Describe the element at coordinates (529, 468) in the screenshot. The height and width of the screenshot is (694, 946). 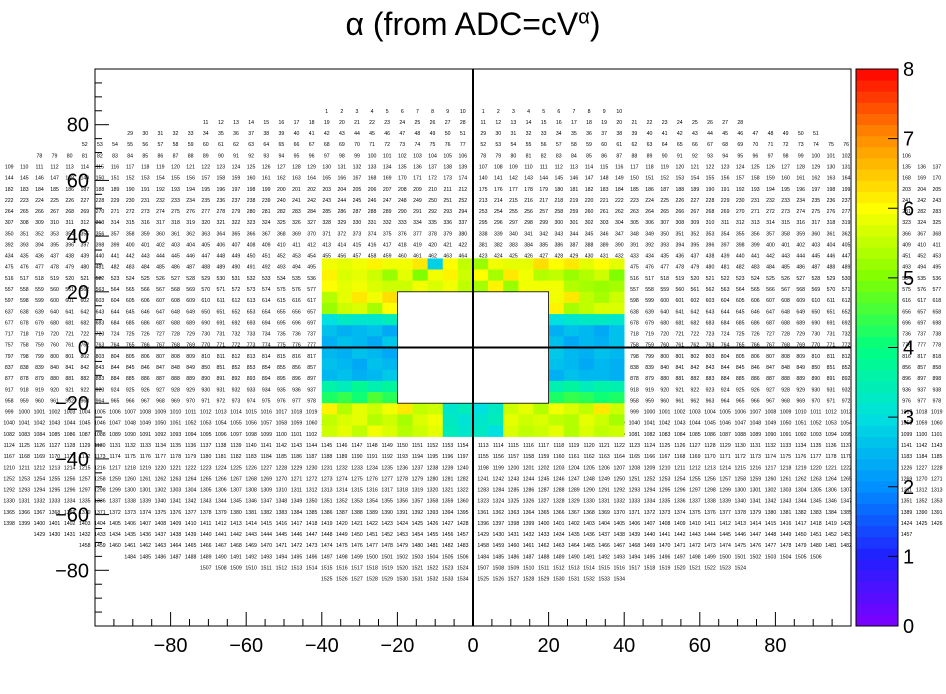
I see `channel-label: 1201` at that location.